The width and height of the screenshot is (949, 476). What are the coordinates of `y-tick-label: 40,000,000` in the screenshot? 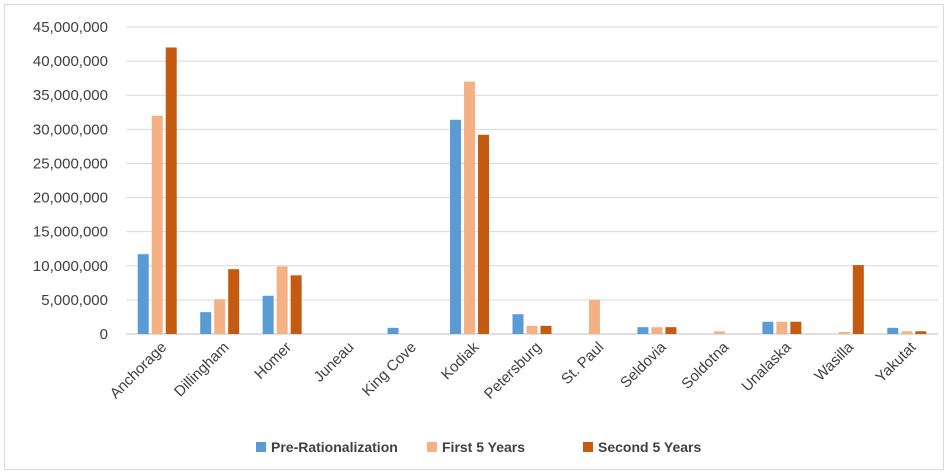 It's located at (70, 61).